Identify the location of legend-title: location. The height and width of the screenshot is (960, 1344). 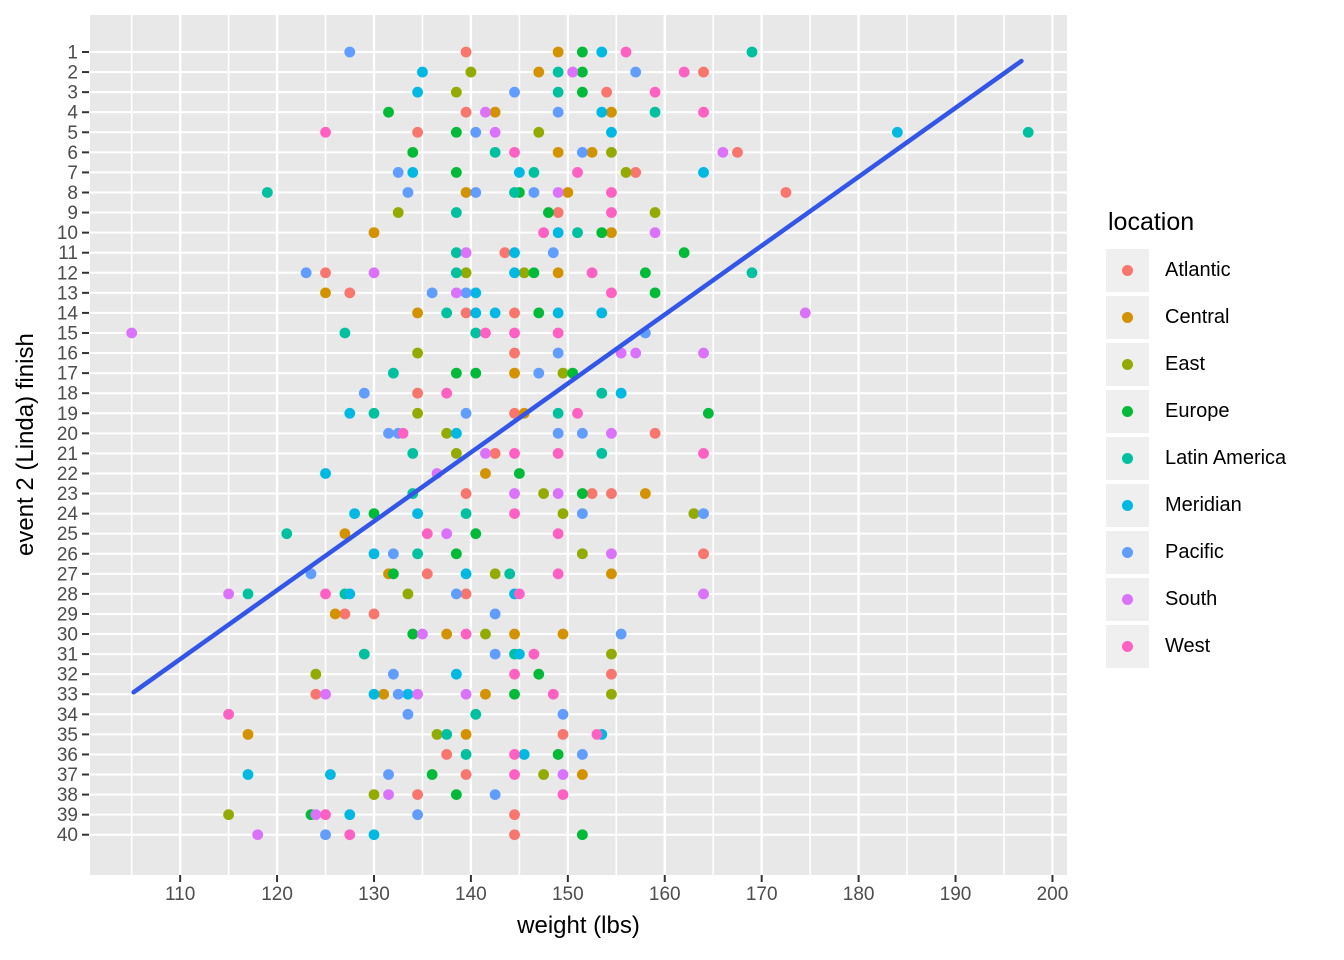
(1151, 222).